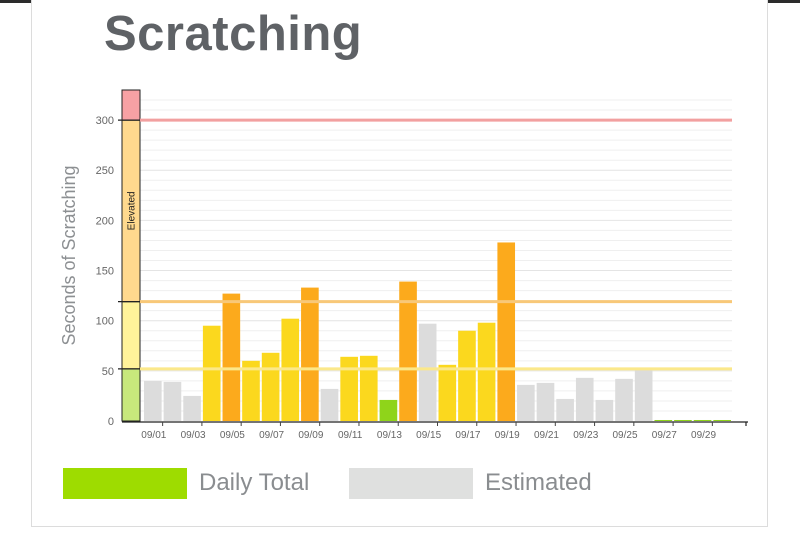  I want to click on y-tick-label: 200, so click(105, 221).